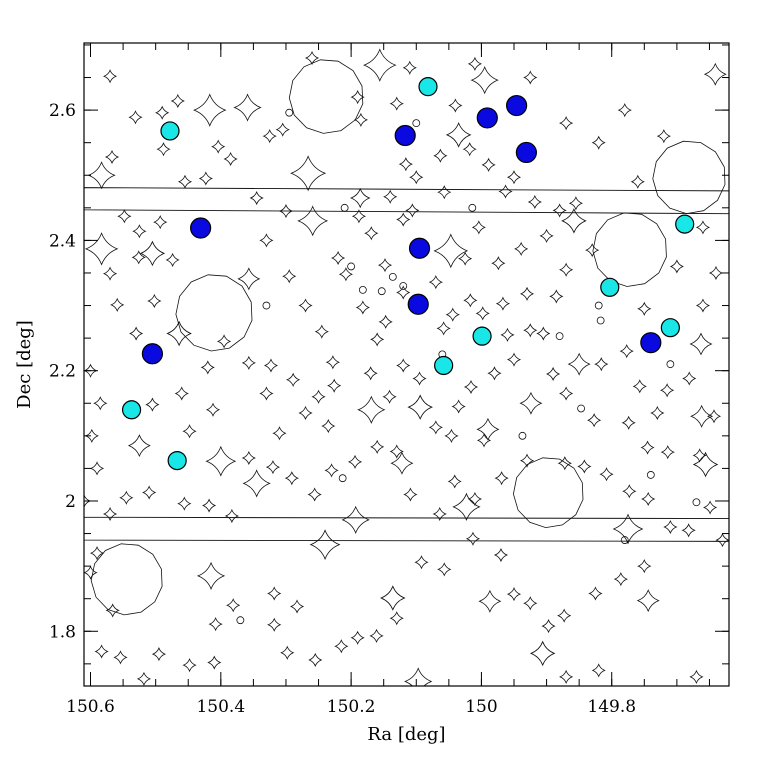 The width and height of the screenshot is (771, 771). What do you see at coordinates (24, 364) in the screenshot?
I see `y-axis-label: Dec [deg]` at bounding box center [24, 364].